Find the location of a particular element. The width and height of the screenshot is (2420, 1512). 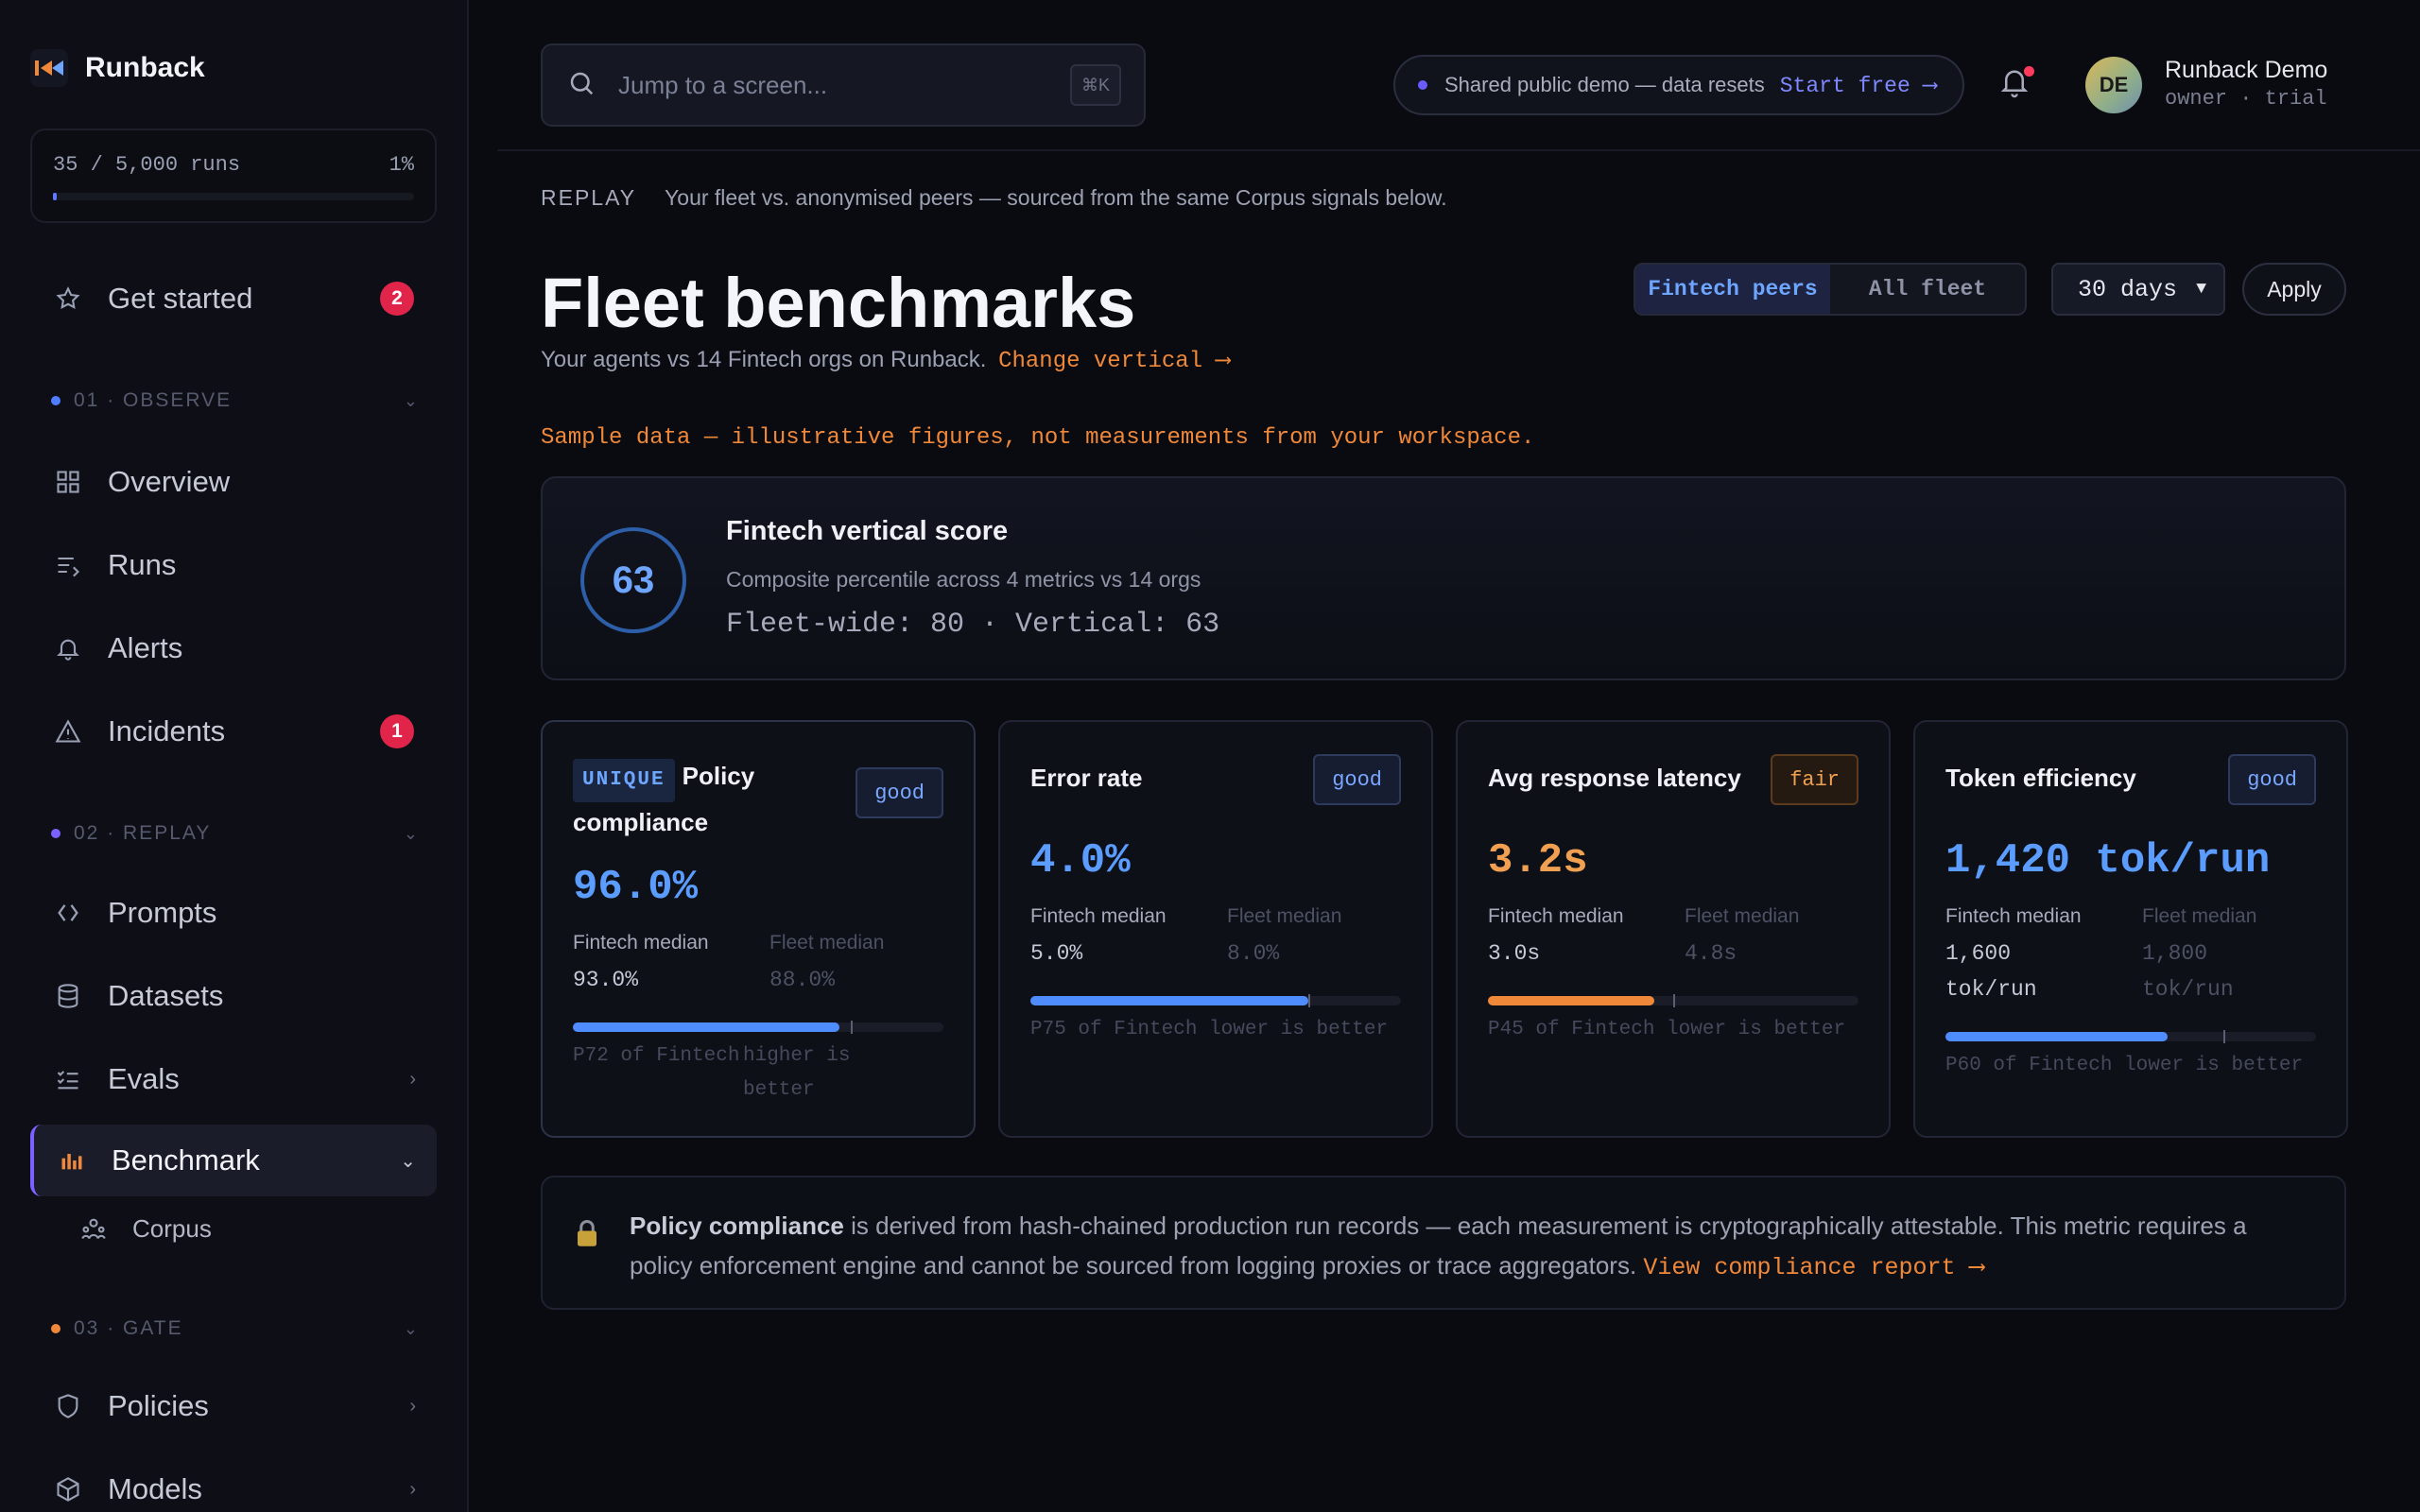

nav-policies: Policies › is located at coordinates (234, 1406).